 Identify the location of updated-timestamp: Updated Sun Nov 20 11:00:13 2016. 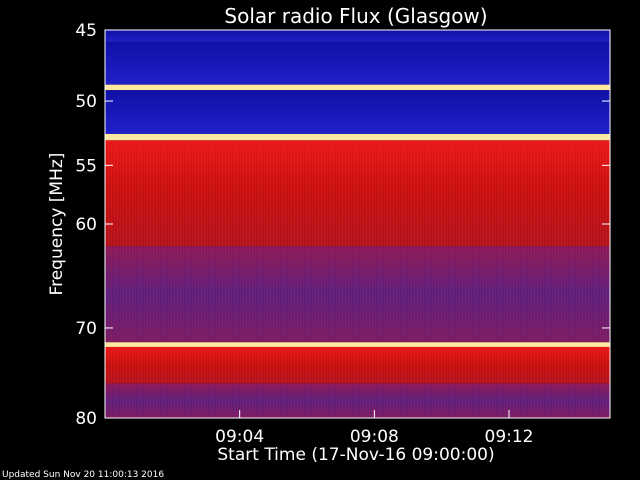
(83, 475).